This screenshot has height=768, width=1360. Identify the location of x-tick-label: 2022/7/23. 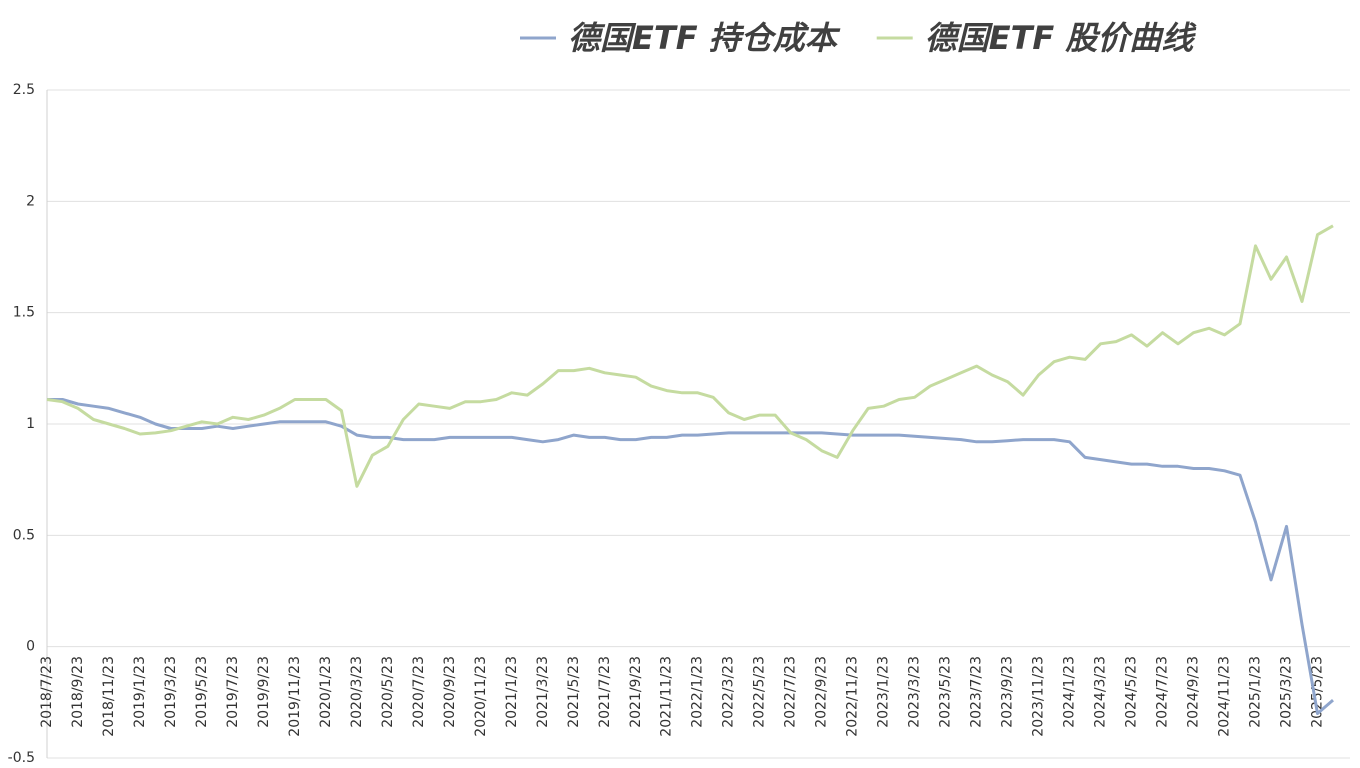
(791, 692).